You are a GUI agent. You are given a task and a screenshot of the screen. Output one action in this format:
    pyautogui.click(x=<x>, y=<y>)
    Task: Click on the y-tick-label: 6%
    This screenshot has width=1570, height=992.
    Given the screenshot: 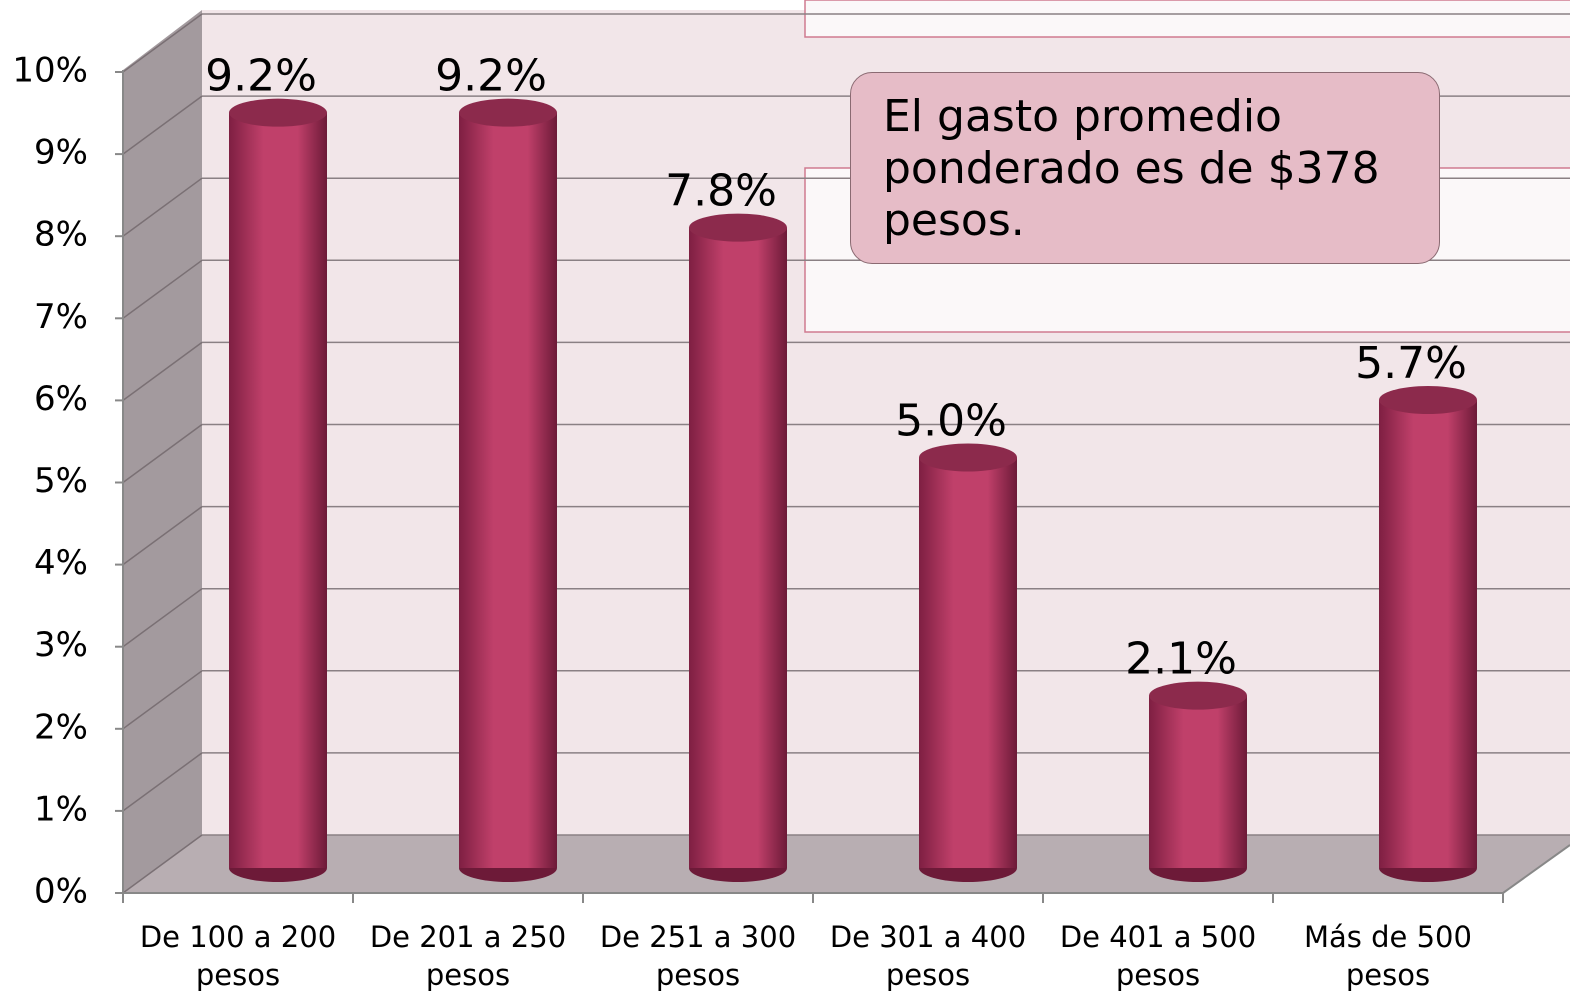 What is the action you would take?
    pyautogui.click(x=61, y=399)
    